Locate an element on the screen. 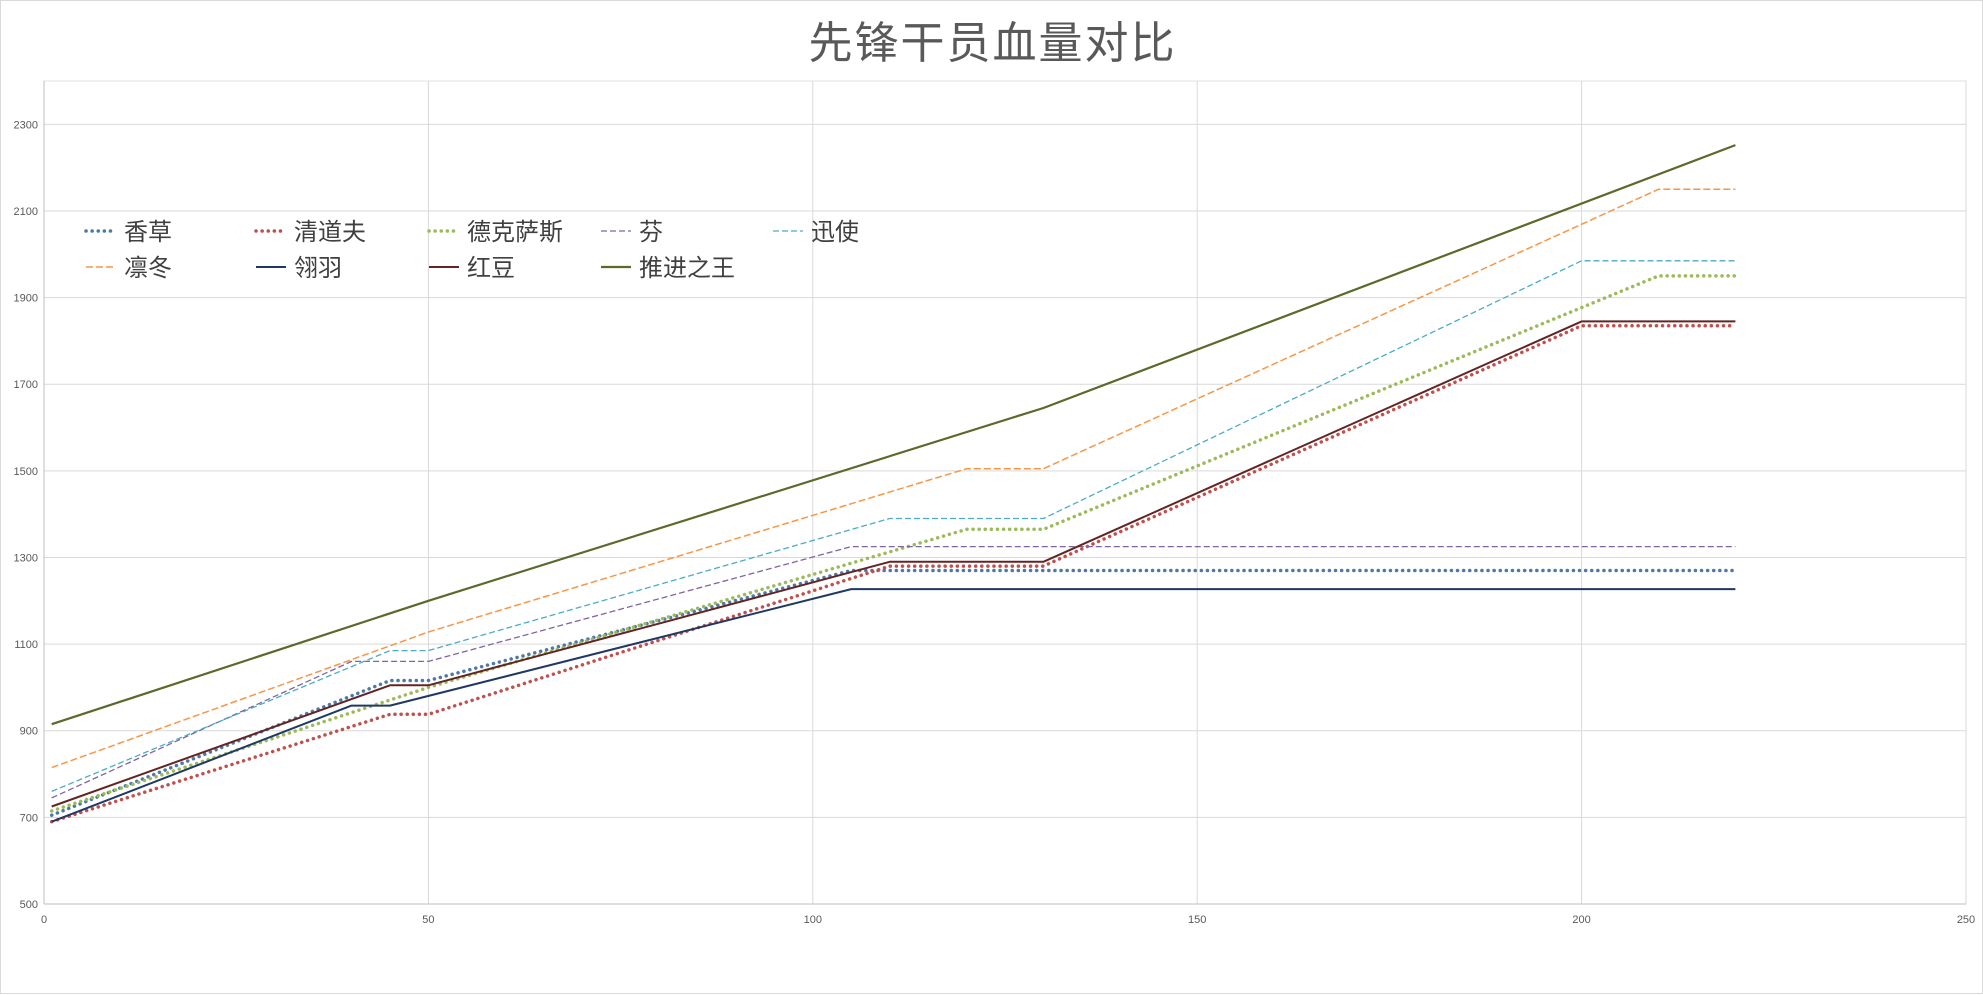  legend-label: 翎羽 is located at coordinates (318, 268).